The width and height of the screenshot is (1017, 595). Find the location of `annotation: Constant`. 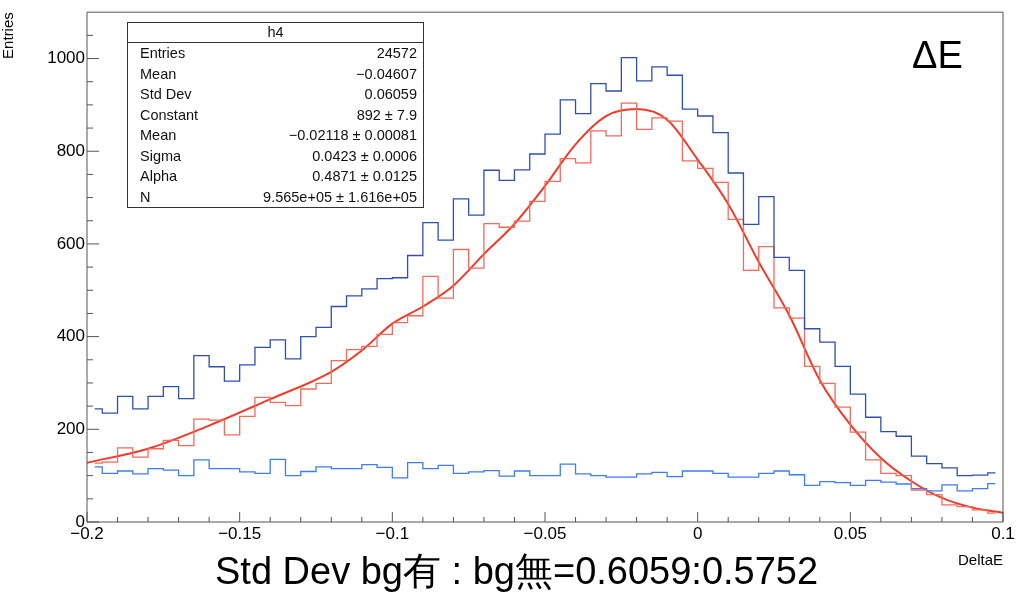

annotation: Constant is located at coordinates (169, 115).